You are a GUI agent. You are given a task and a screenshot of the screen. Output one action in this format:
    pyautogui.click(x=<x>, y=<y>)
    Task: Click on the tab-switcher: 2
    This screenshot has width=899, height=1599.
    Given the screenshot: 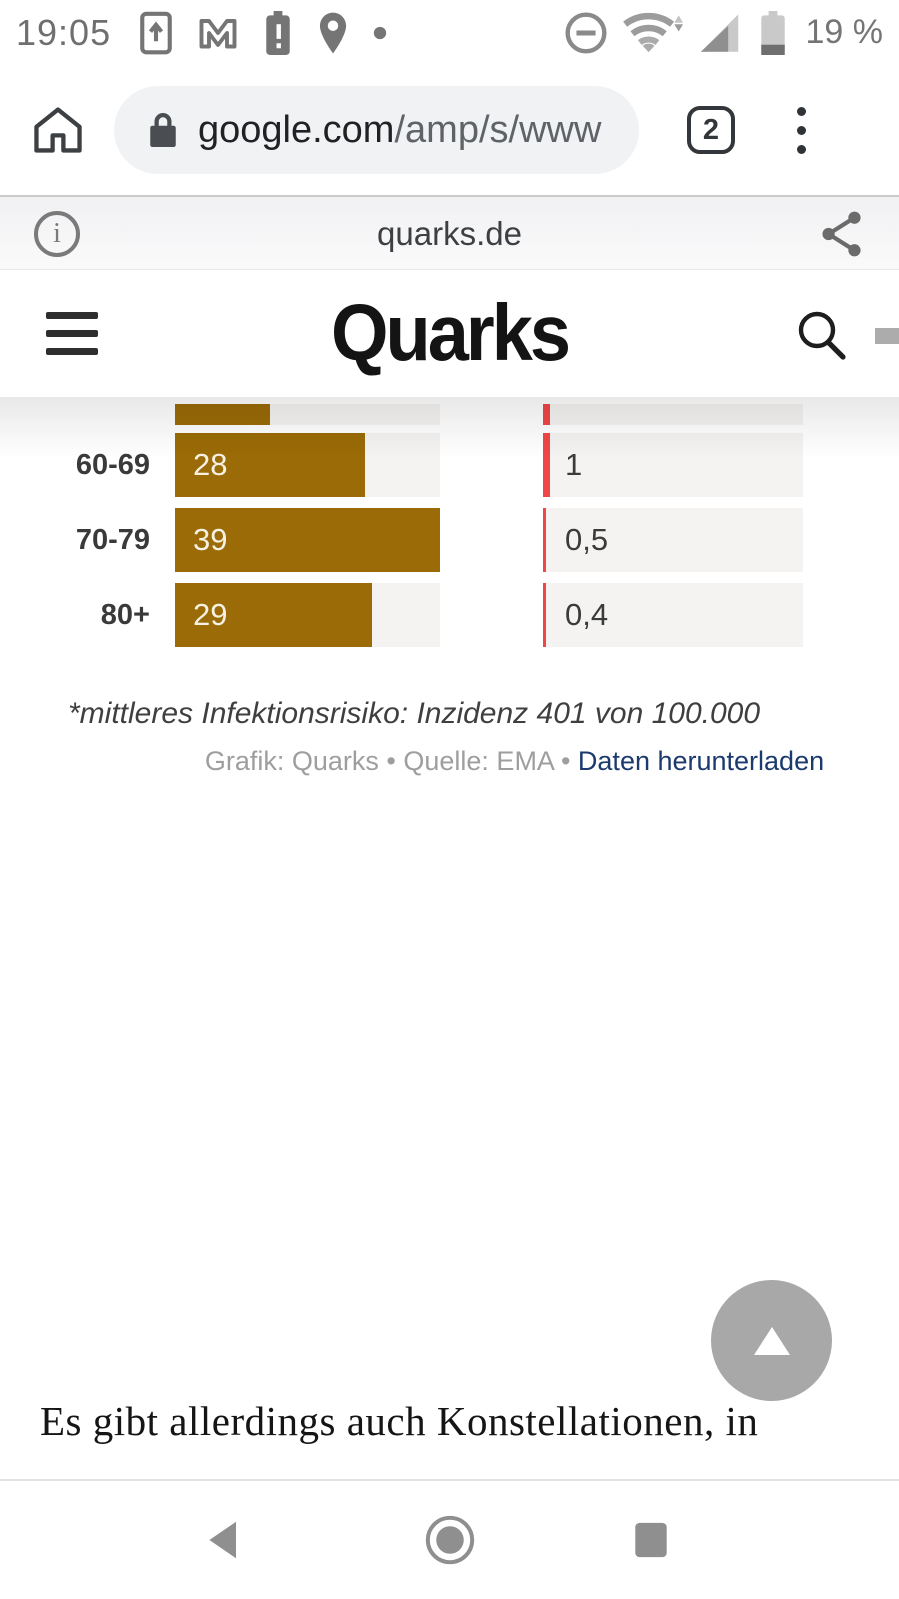 What is the action you would take?
    pyautogui.click(x=711, y=130)
    